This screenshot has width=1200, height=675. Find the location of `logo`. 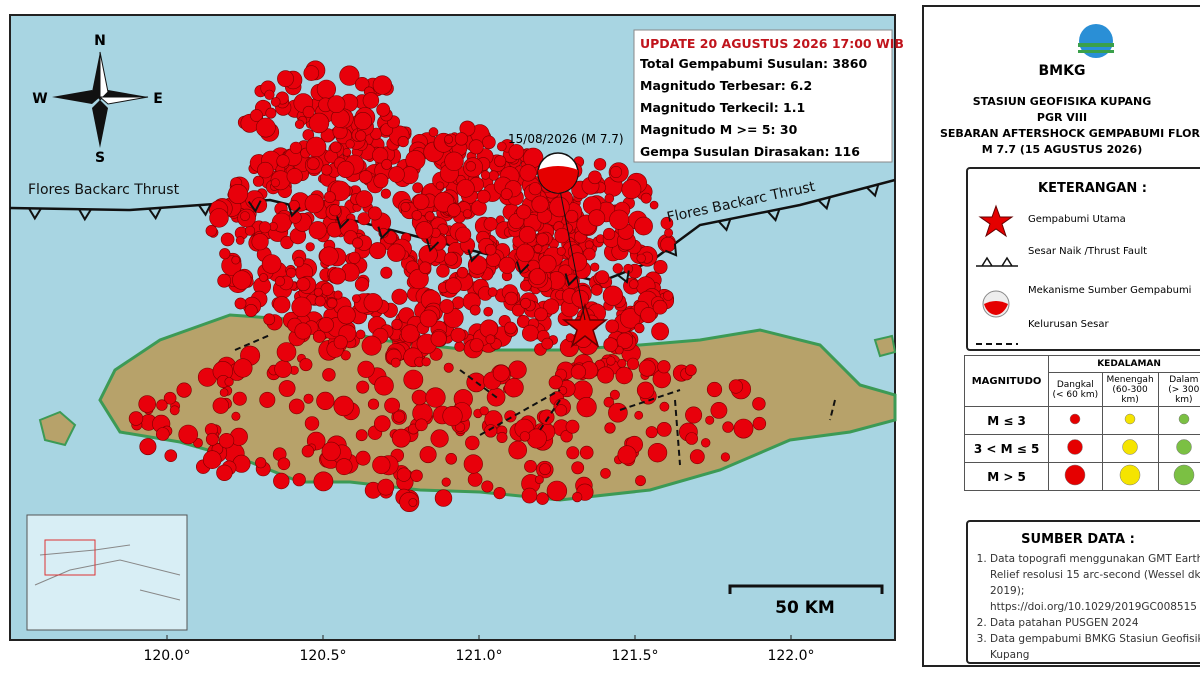

logo is located at coordinates (1096, 41).